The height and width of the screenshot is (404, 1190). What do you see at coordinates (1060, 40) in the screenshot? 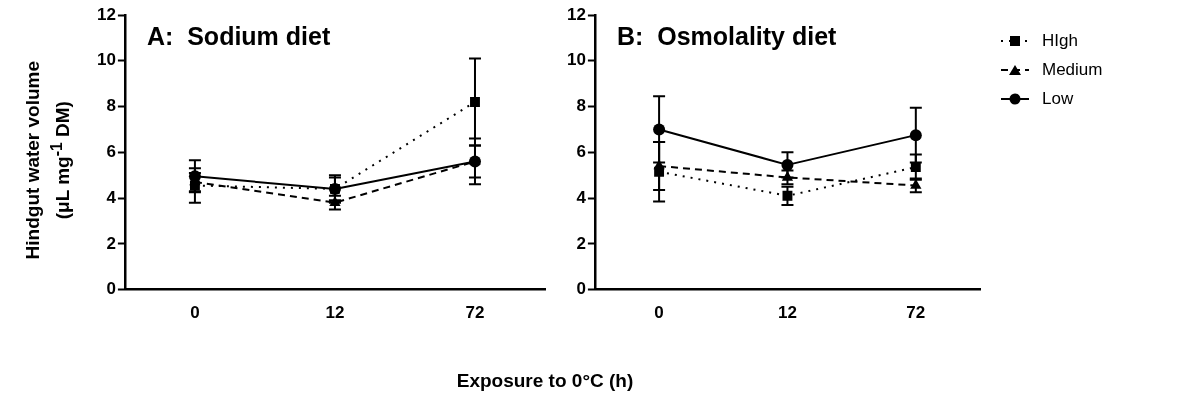
I see `legend-label: HIgh` at bounding box center [1060, 40].